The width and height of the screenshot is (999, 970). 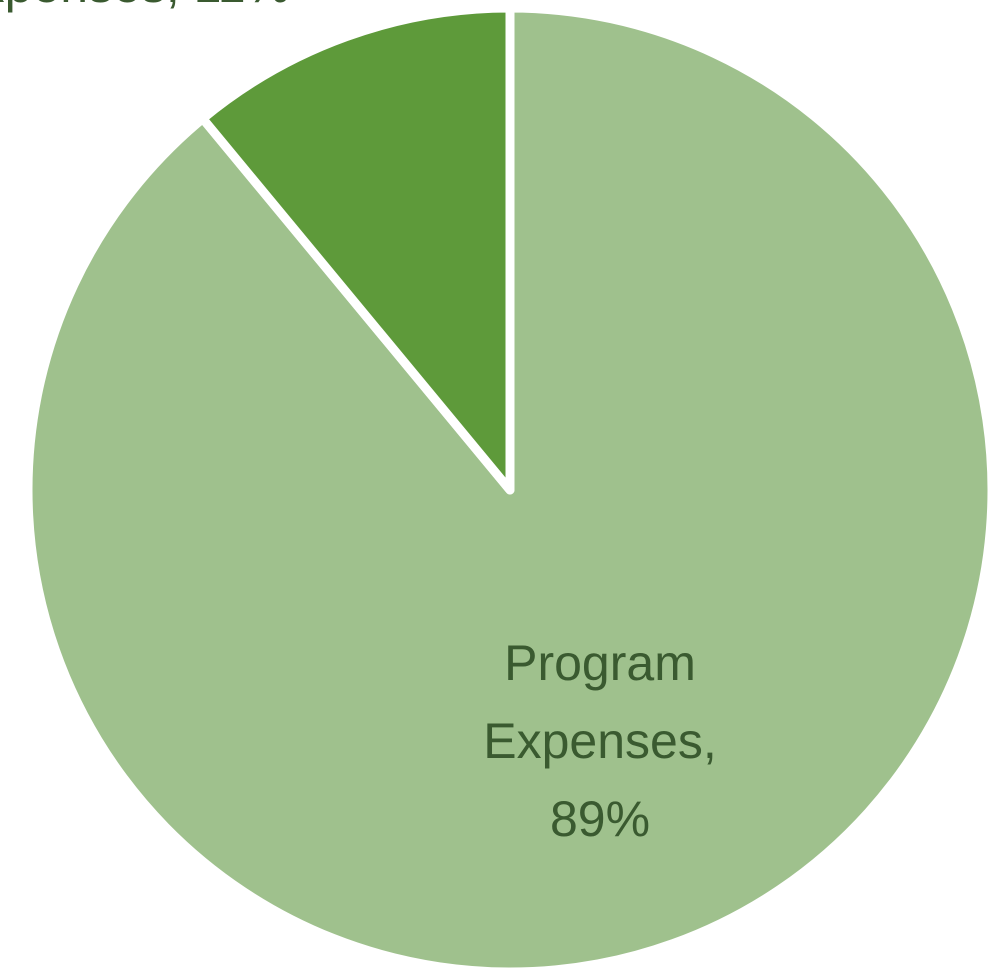 I want to click on slice-label-program-expenses: Program Expenses, 89%, so click(x=599, y=741).